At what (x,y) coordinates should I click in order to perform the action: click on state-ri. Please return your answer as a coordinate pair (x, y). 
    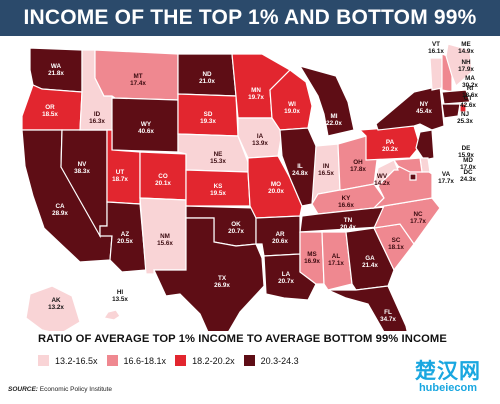
    Looking at the image, I should click on (463, 108).